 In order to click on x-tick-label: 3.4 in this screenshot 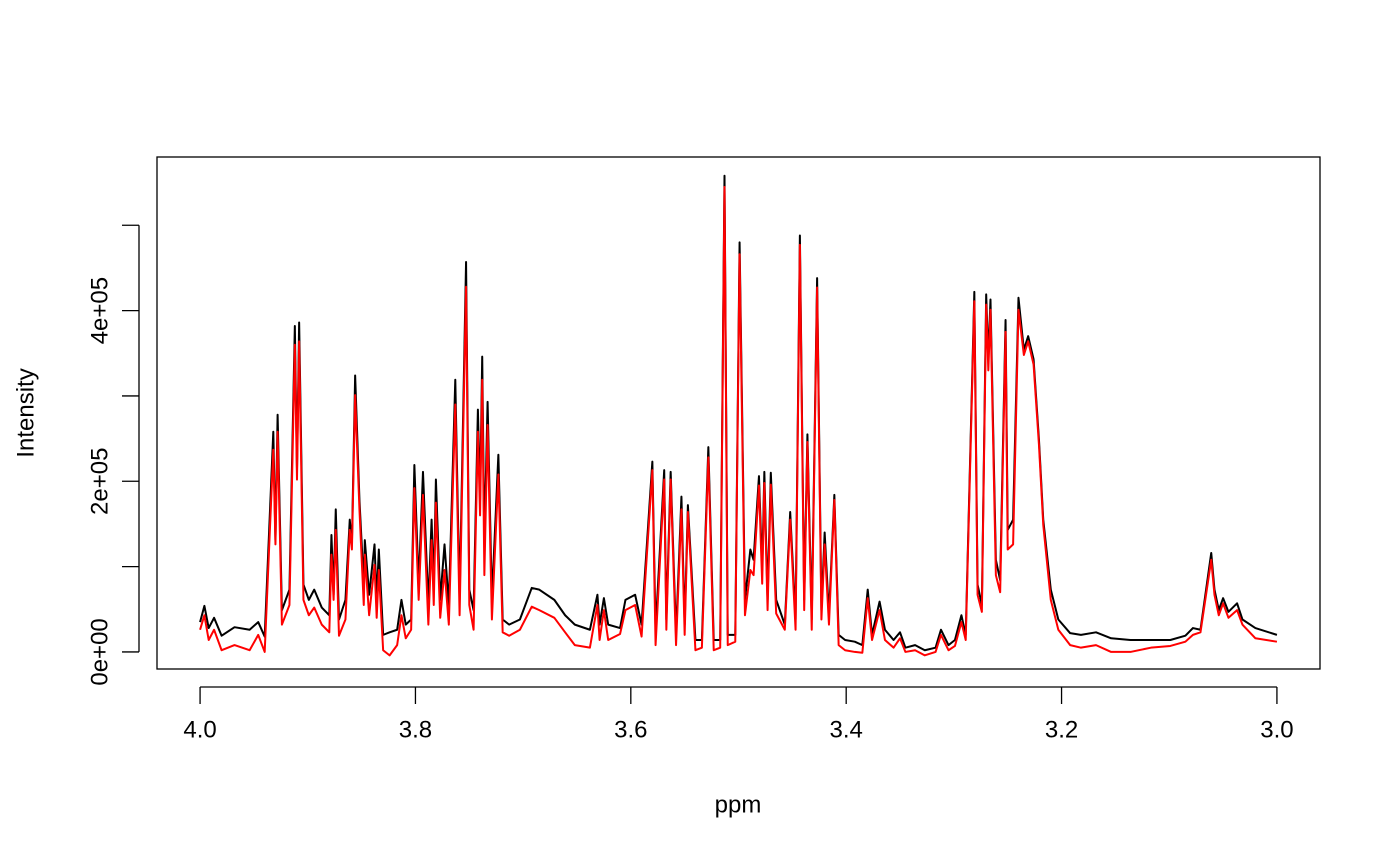, I will do `click(845, 729)`.